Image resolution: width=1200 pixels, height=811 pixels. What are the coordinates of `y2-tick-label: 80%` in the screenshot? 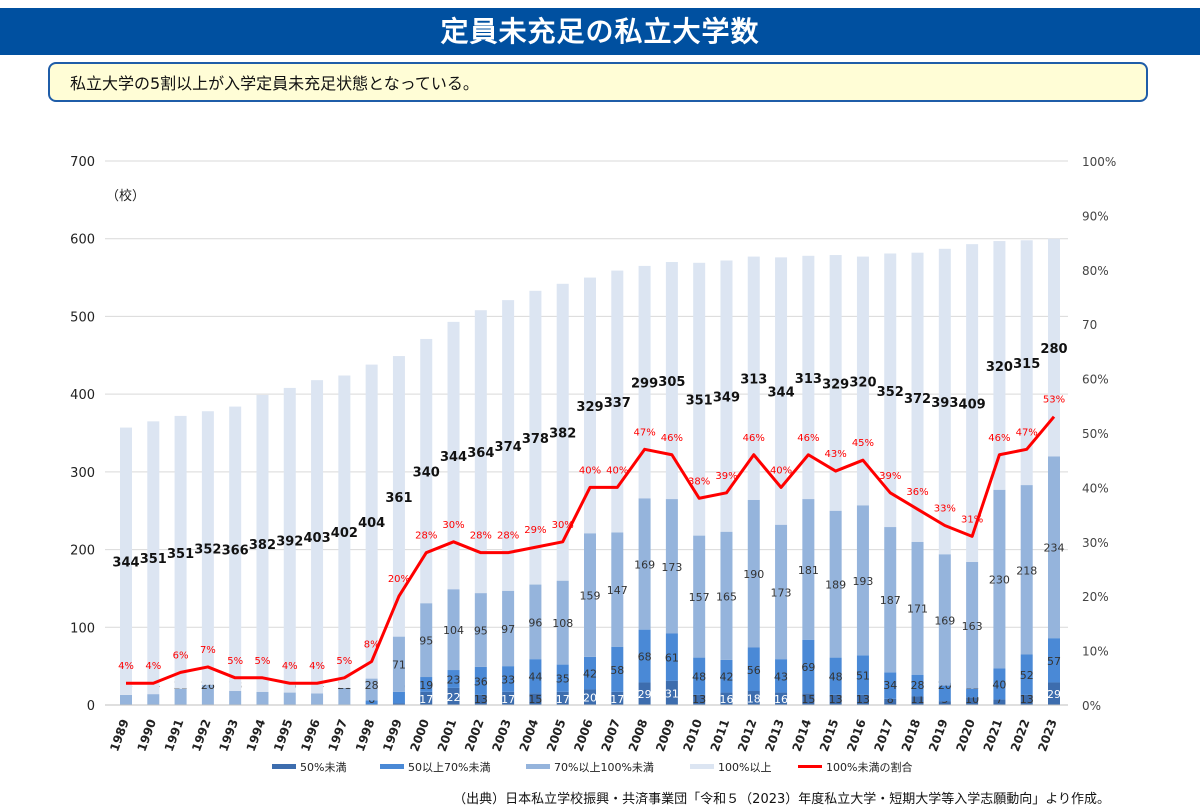 It's located at (1095, 271).